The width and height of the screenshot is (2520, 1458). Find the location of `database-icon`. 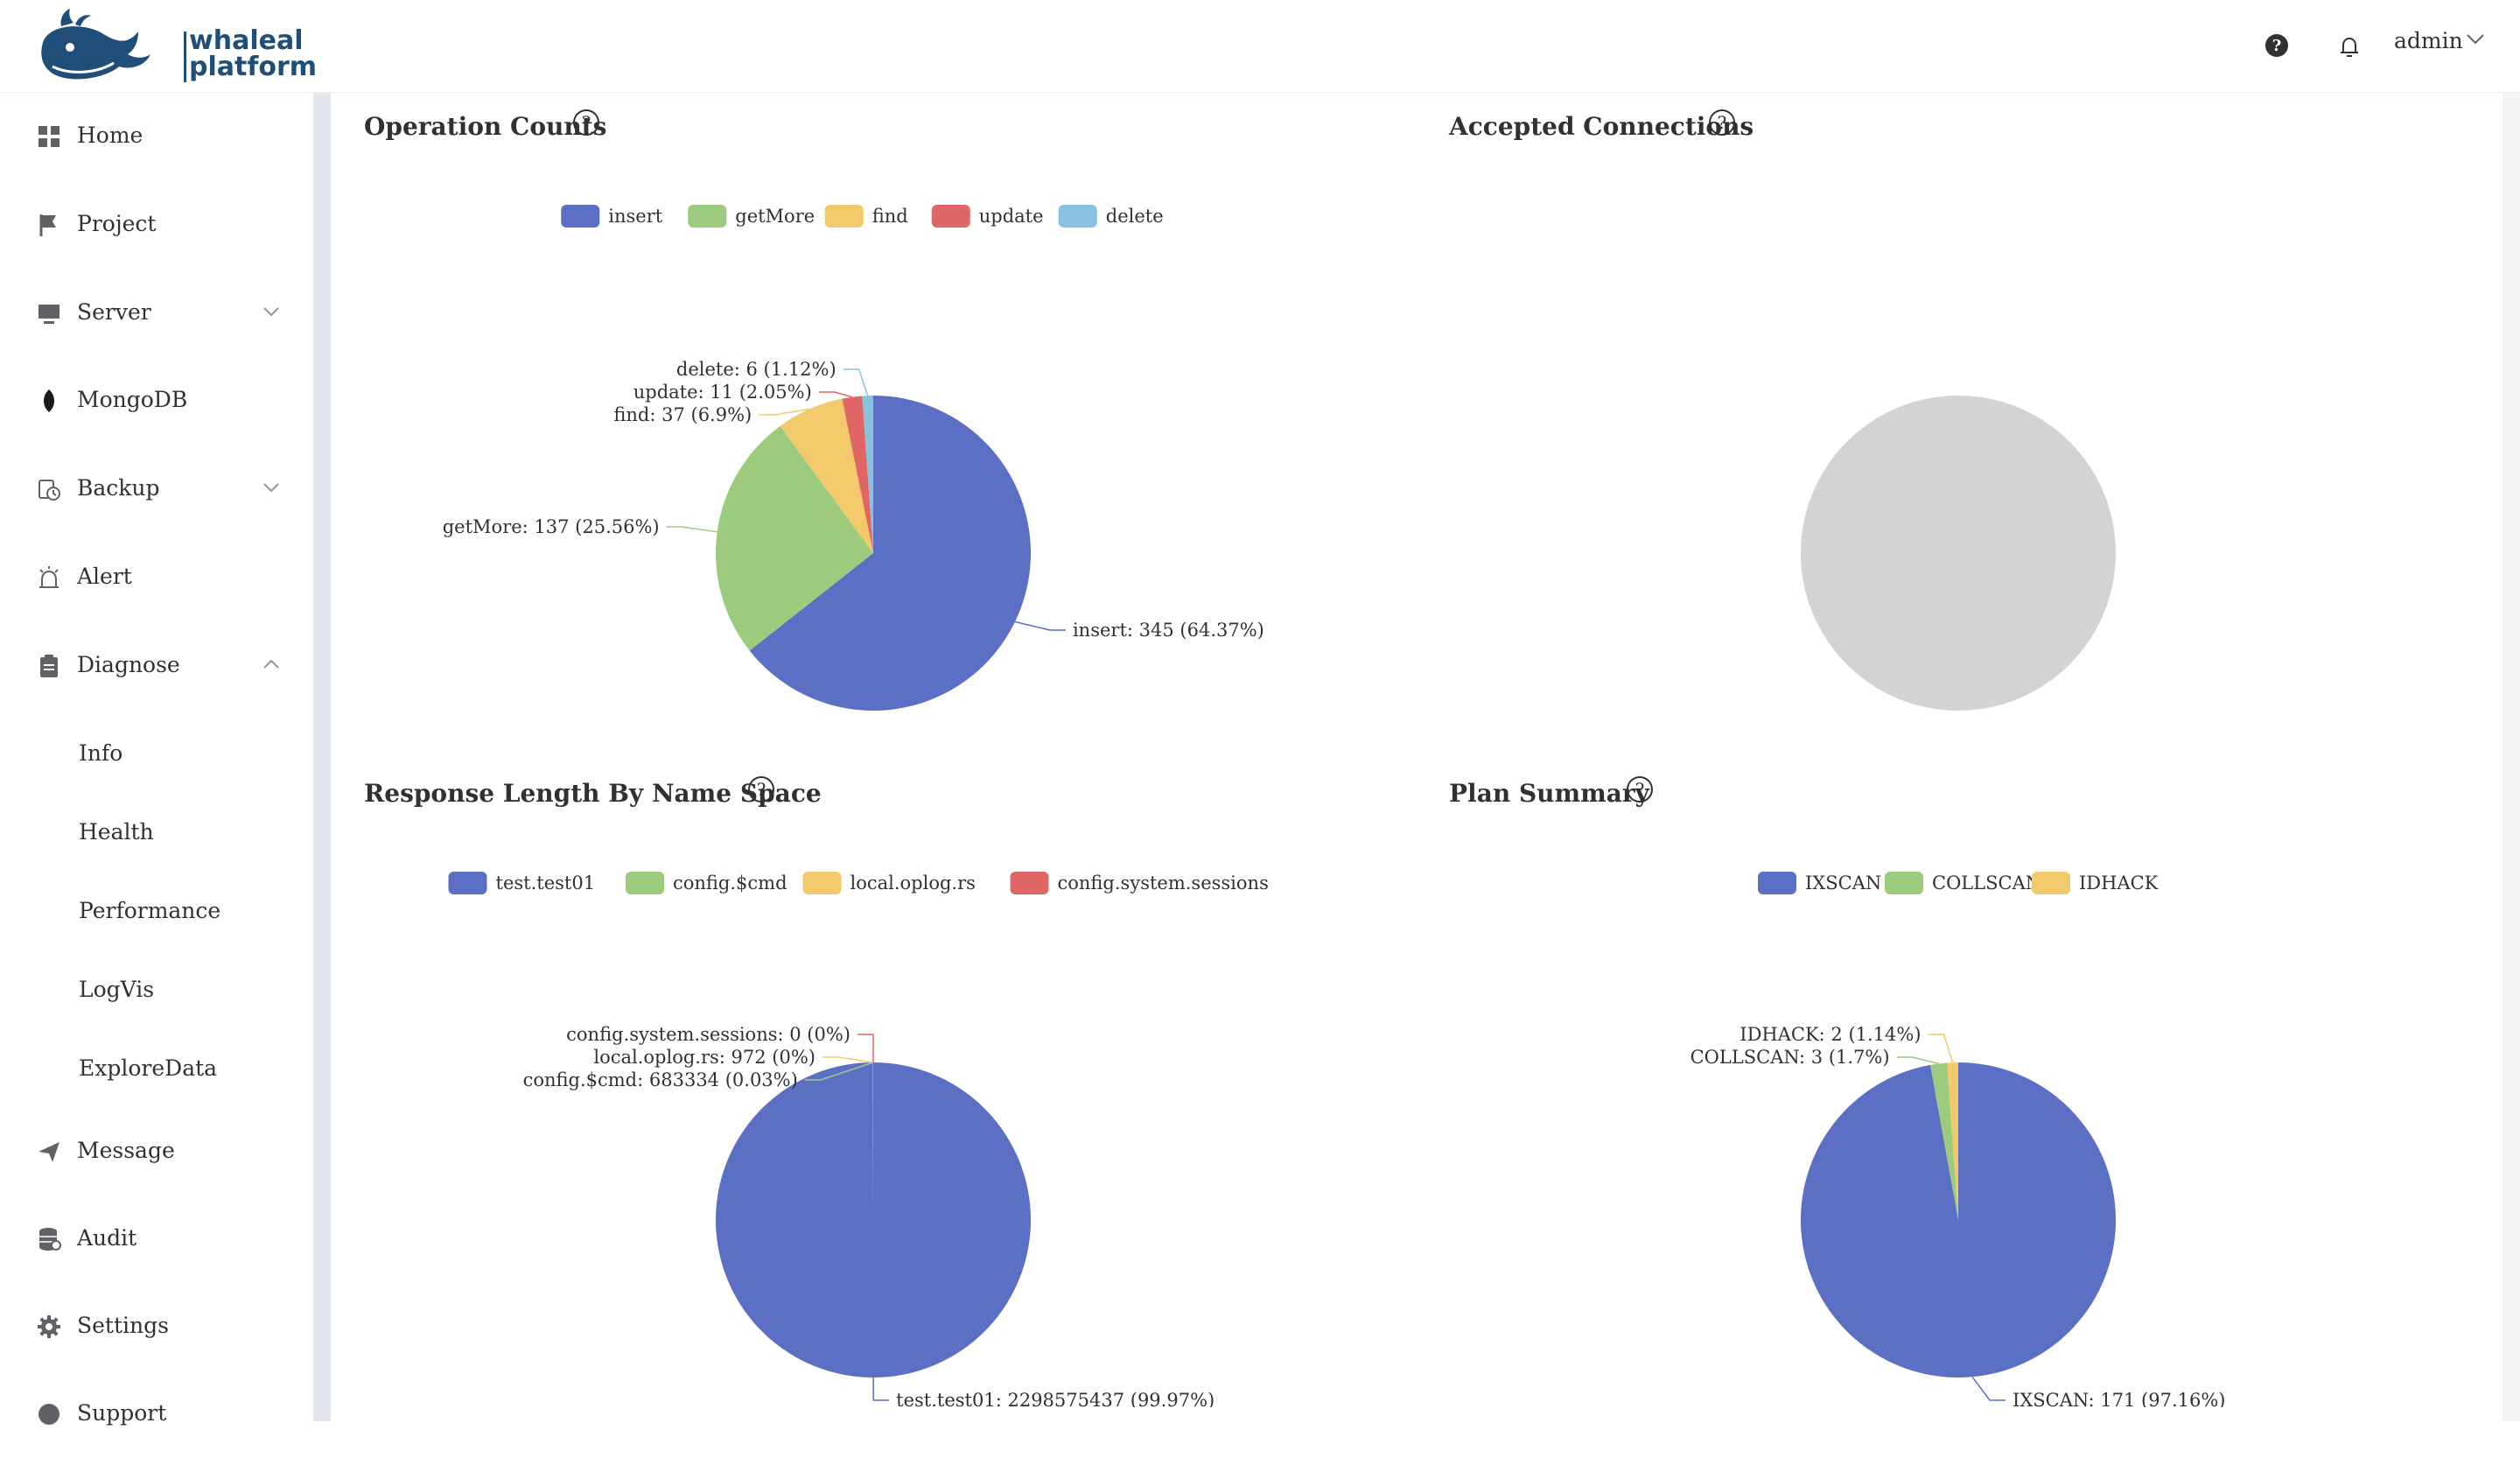

database-icon is located at coordinates (49, 1239).